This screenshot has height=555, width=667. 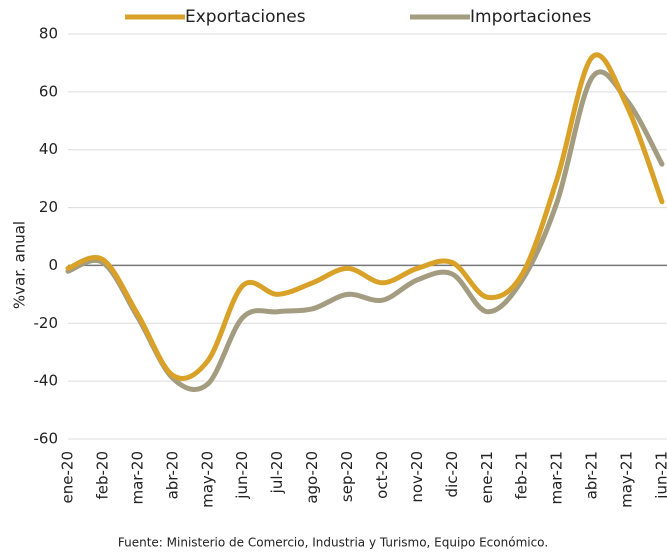 What do you see at coordinates (242, 475) in the screenshot?
I see `x-tick-label: jun-20` at bounding box center [242, 475].